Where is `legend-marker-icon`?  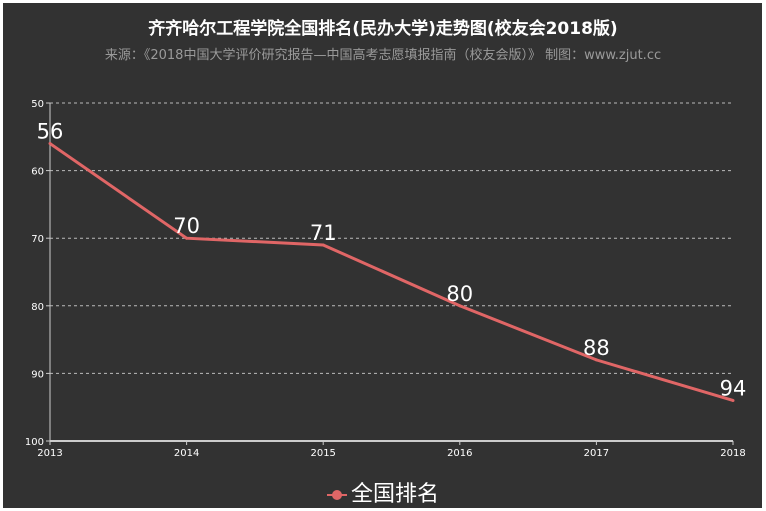
legend-marker-icon is located at coordinates (336, 495).